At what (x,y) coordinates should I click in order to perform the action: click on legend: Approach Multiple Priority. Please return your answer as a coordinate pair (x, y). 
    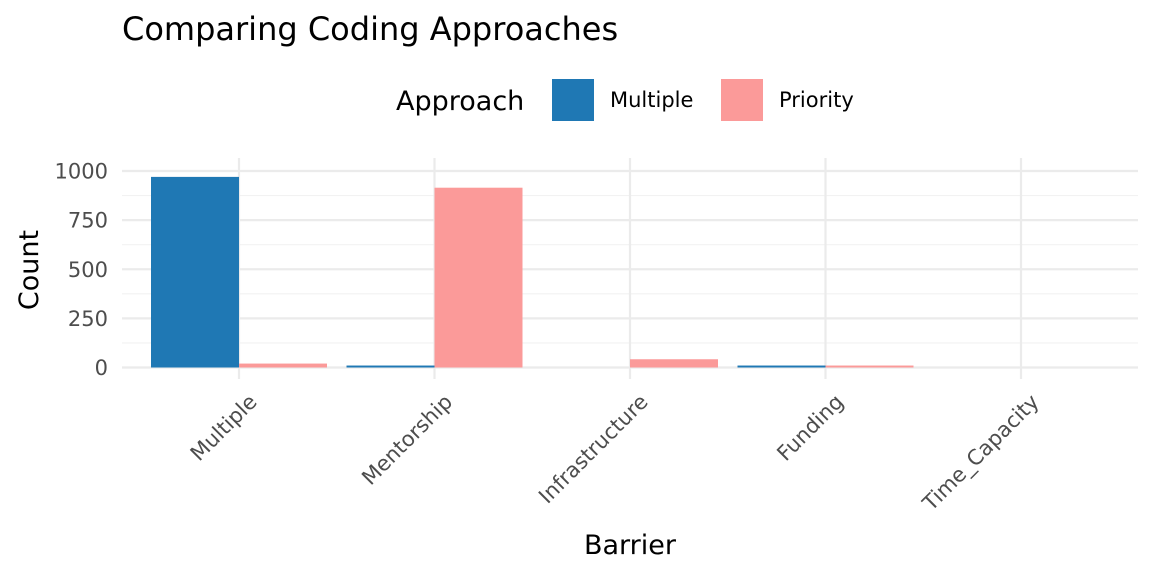
    Looking at the image, I should click on (625, 100).